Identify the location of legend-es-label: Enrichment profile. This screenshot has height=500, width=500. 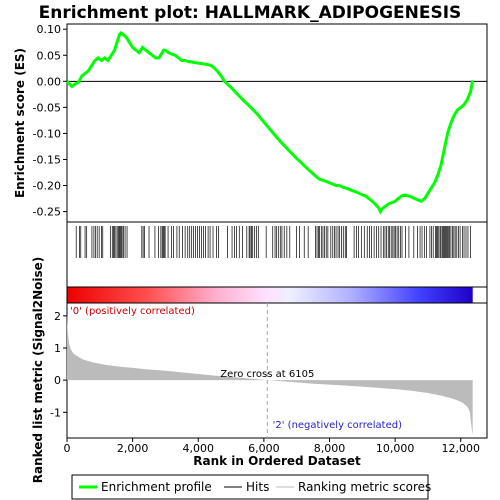
(156, 487).